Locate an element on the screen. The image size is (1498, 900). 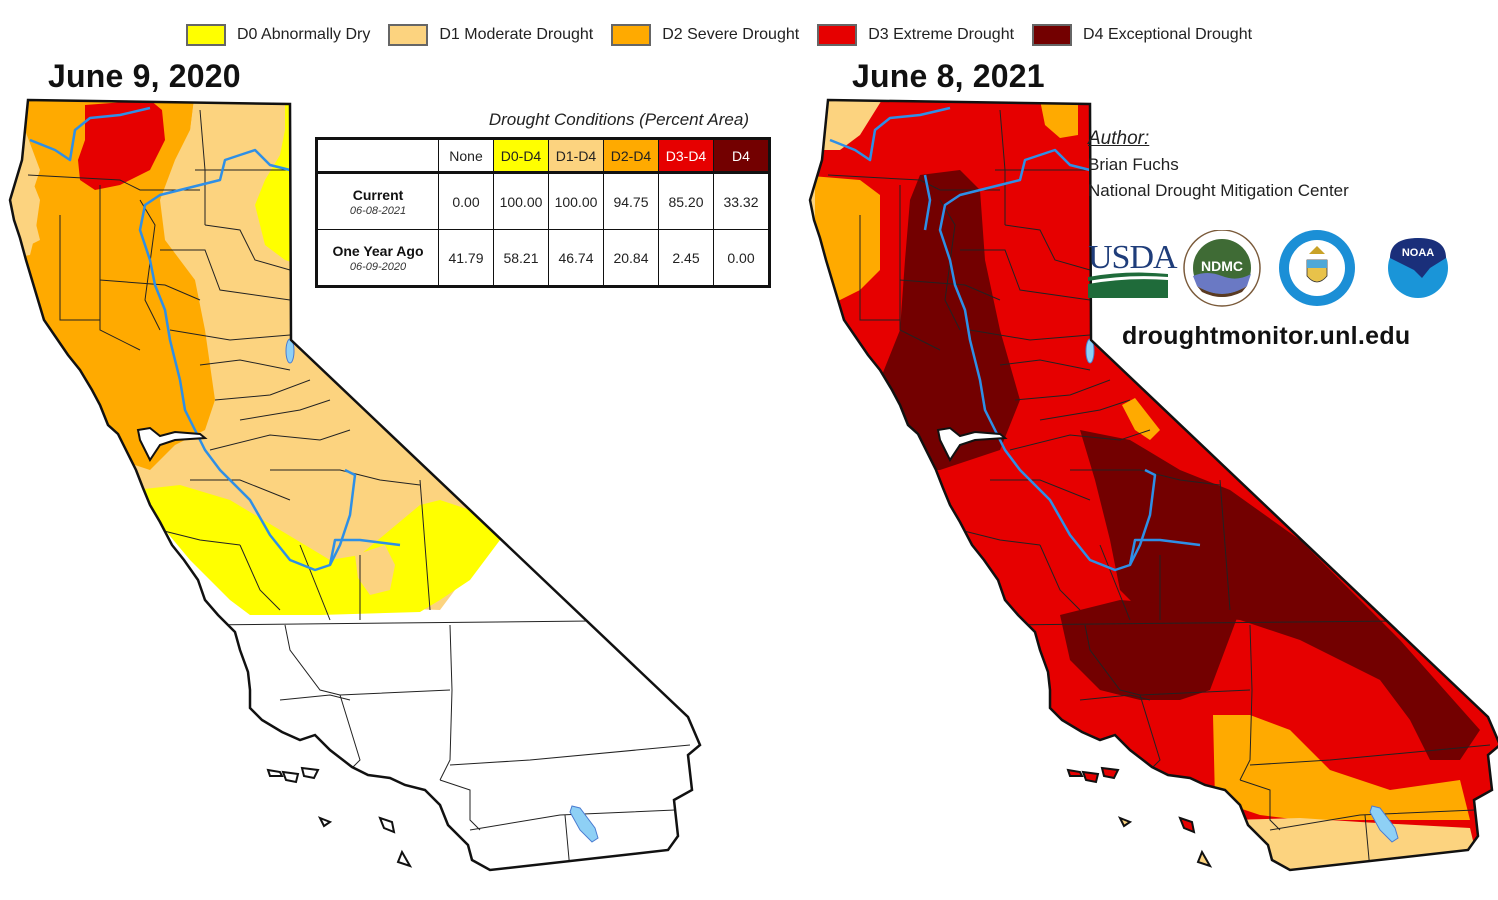
ndmc-logo: NDMC is located at coordinates (1222, 268).